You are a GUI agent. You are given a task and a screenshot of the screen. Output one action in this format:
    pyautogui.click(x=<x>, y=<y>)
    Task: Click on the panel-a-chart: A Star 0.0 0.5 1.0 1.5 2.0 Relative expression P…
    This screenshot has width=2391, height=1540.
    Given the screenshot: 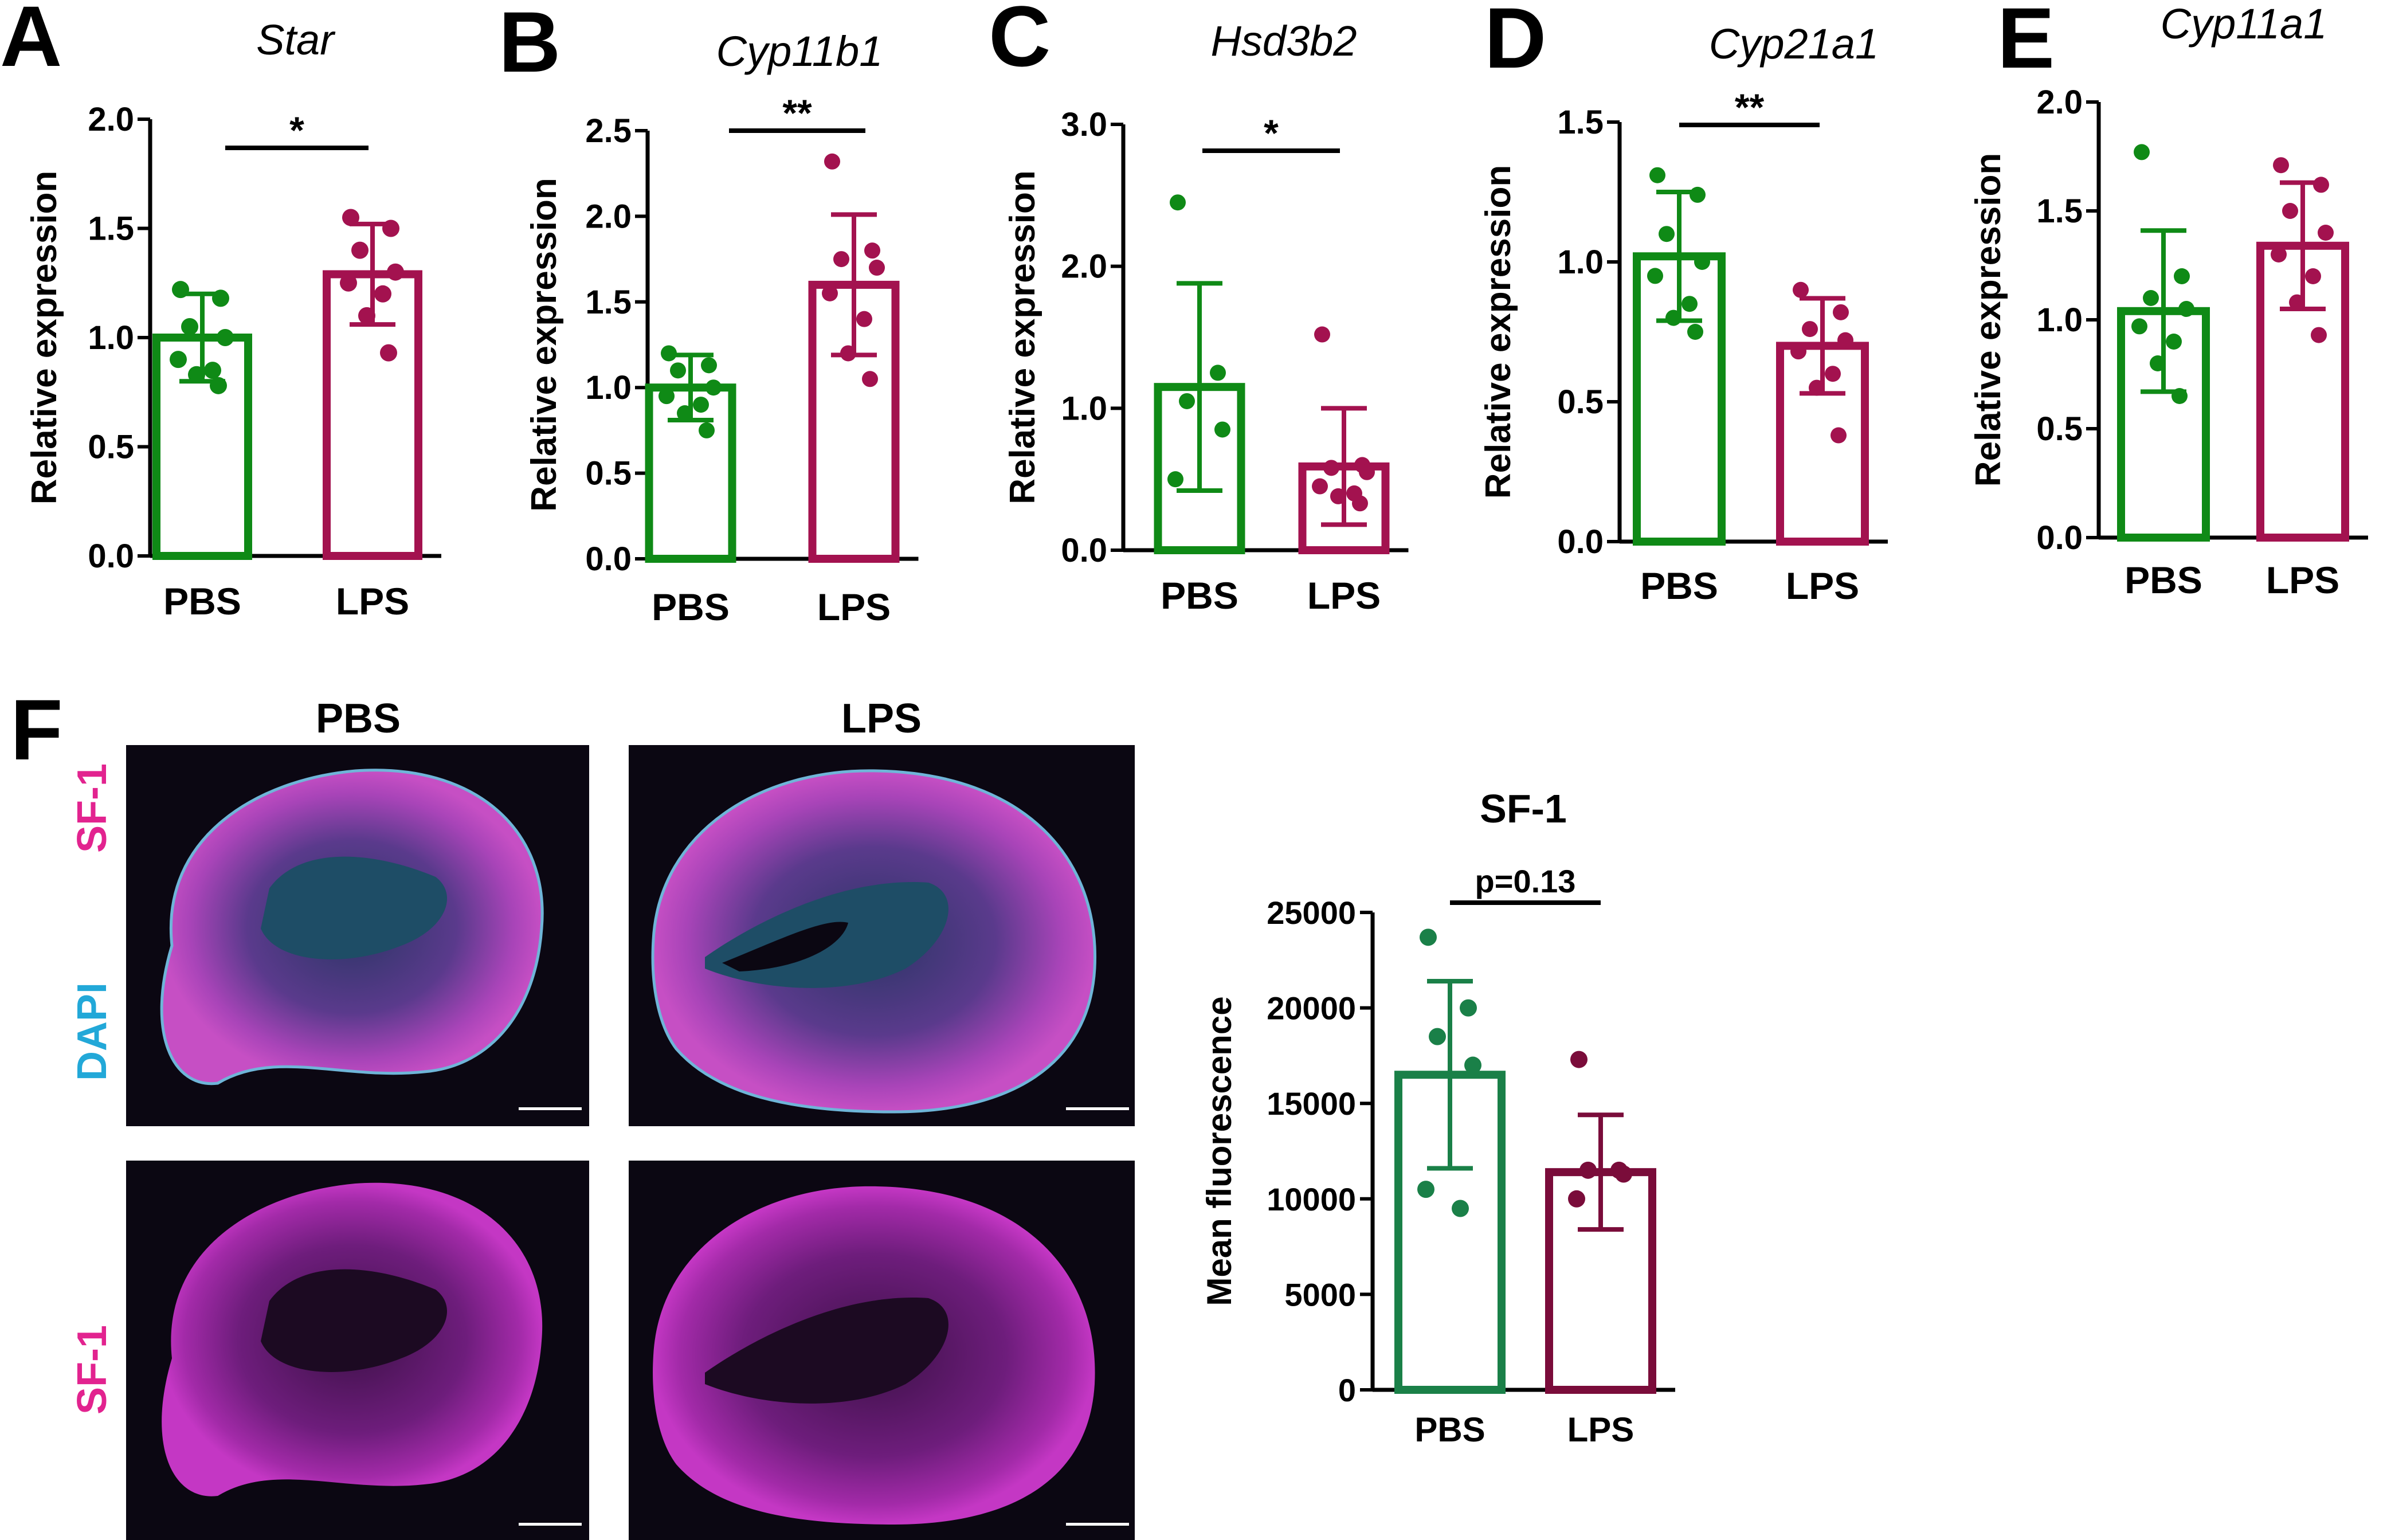 What is the action you would take?
    pyautogui.click(x=220, y=311)
    